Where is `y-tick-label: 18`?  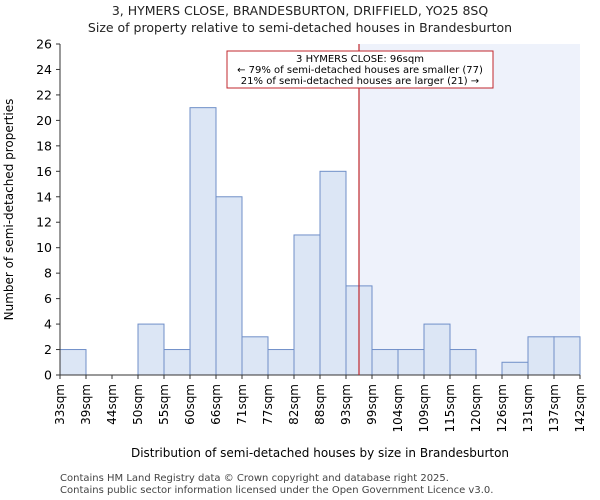
y-tick-label: 18 is located at coordinates (44, 145).